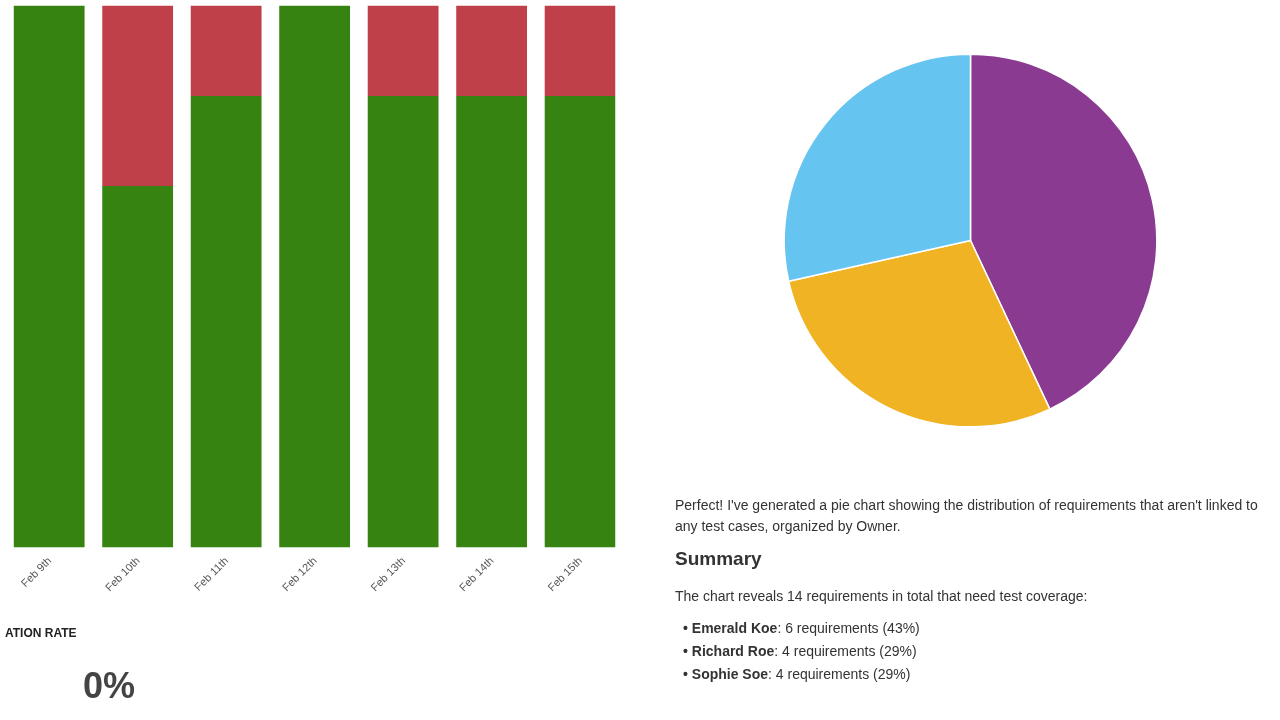 This screenshot has width=1280, height=720. I want to click on text: • Richard Roe: 4 requirements (29%), so click(800, 652).